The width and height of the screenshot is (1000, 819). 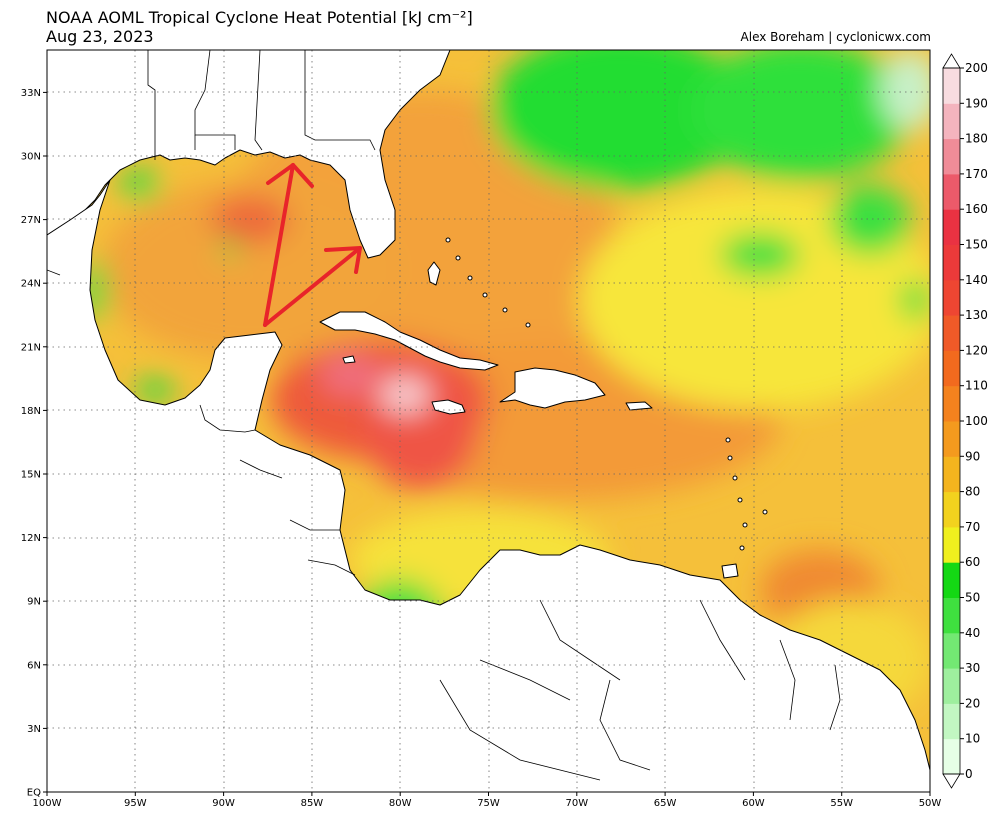 I want to click on lon-tick-label: 70W, so click(x=576, y=803).